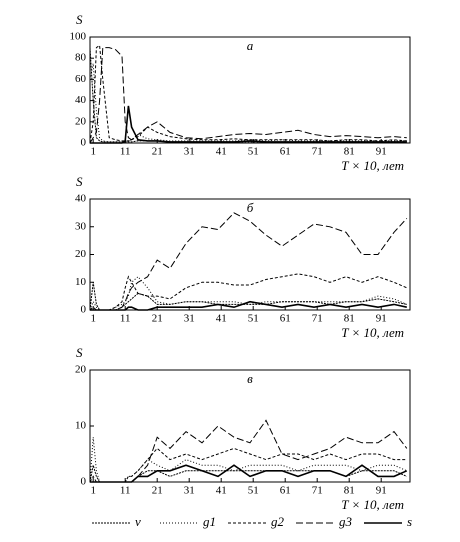 This screenshot has height=542, width=460. Describe the element at coordinates (409, 521) in the screenshot. I see `legend-label: s` at that location.